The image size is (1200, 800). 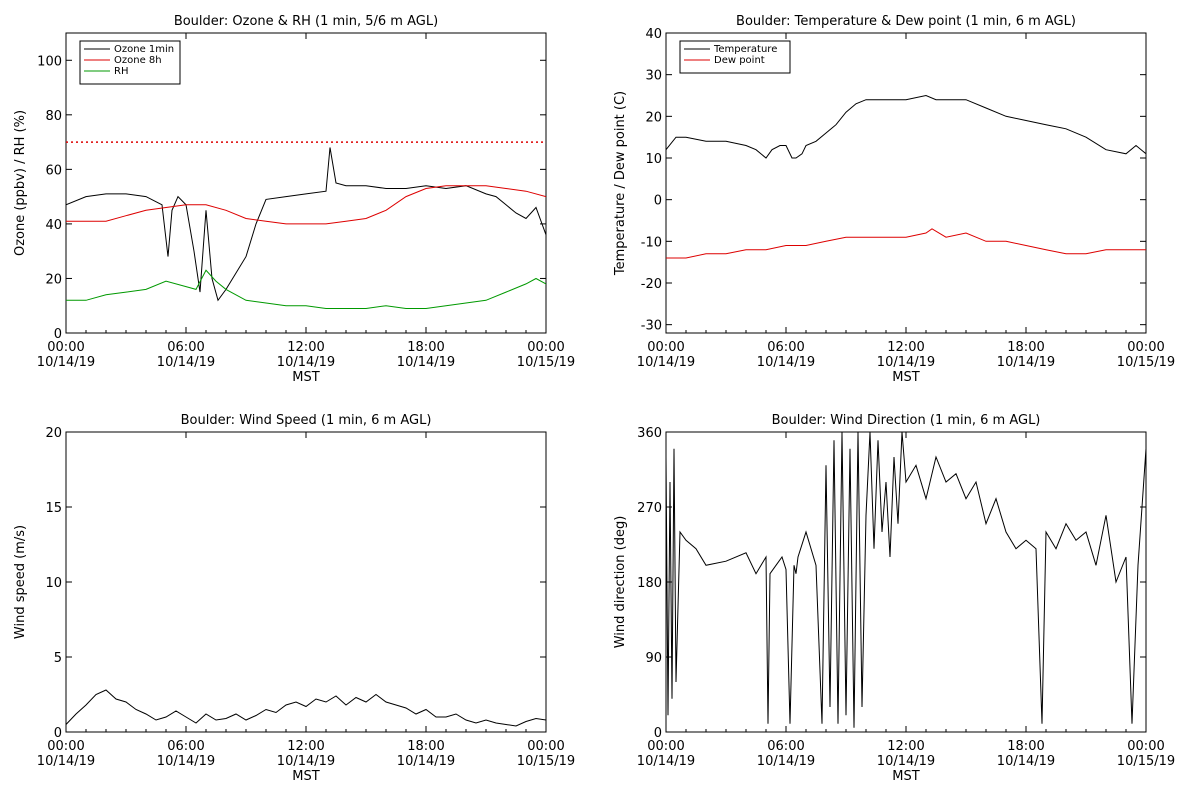 I want to click on y-axis-label: Ozone (ppbv) / RH (%), so click(x=20, y=183).